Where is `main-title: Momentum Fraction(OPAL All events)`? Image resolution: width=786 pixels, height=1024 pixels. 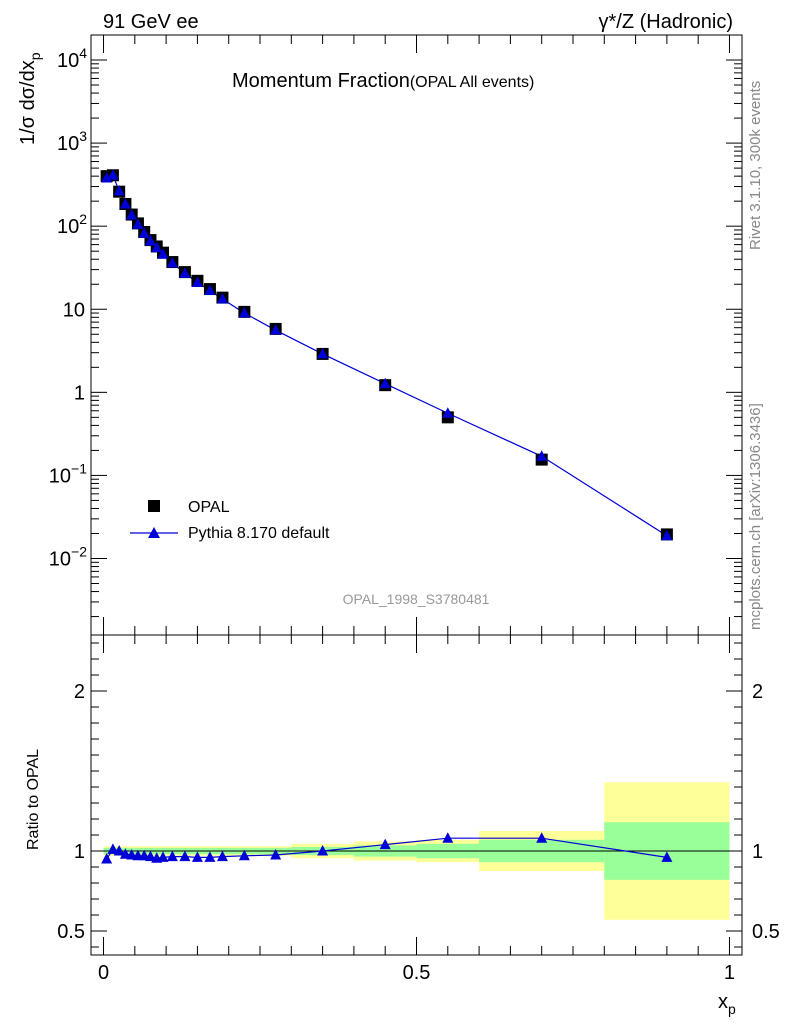 main-title: Momentum Fraction(OPAL All events) is located at coordinates (383, 81).